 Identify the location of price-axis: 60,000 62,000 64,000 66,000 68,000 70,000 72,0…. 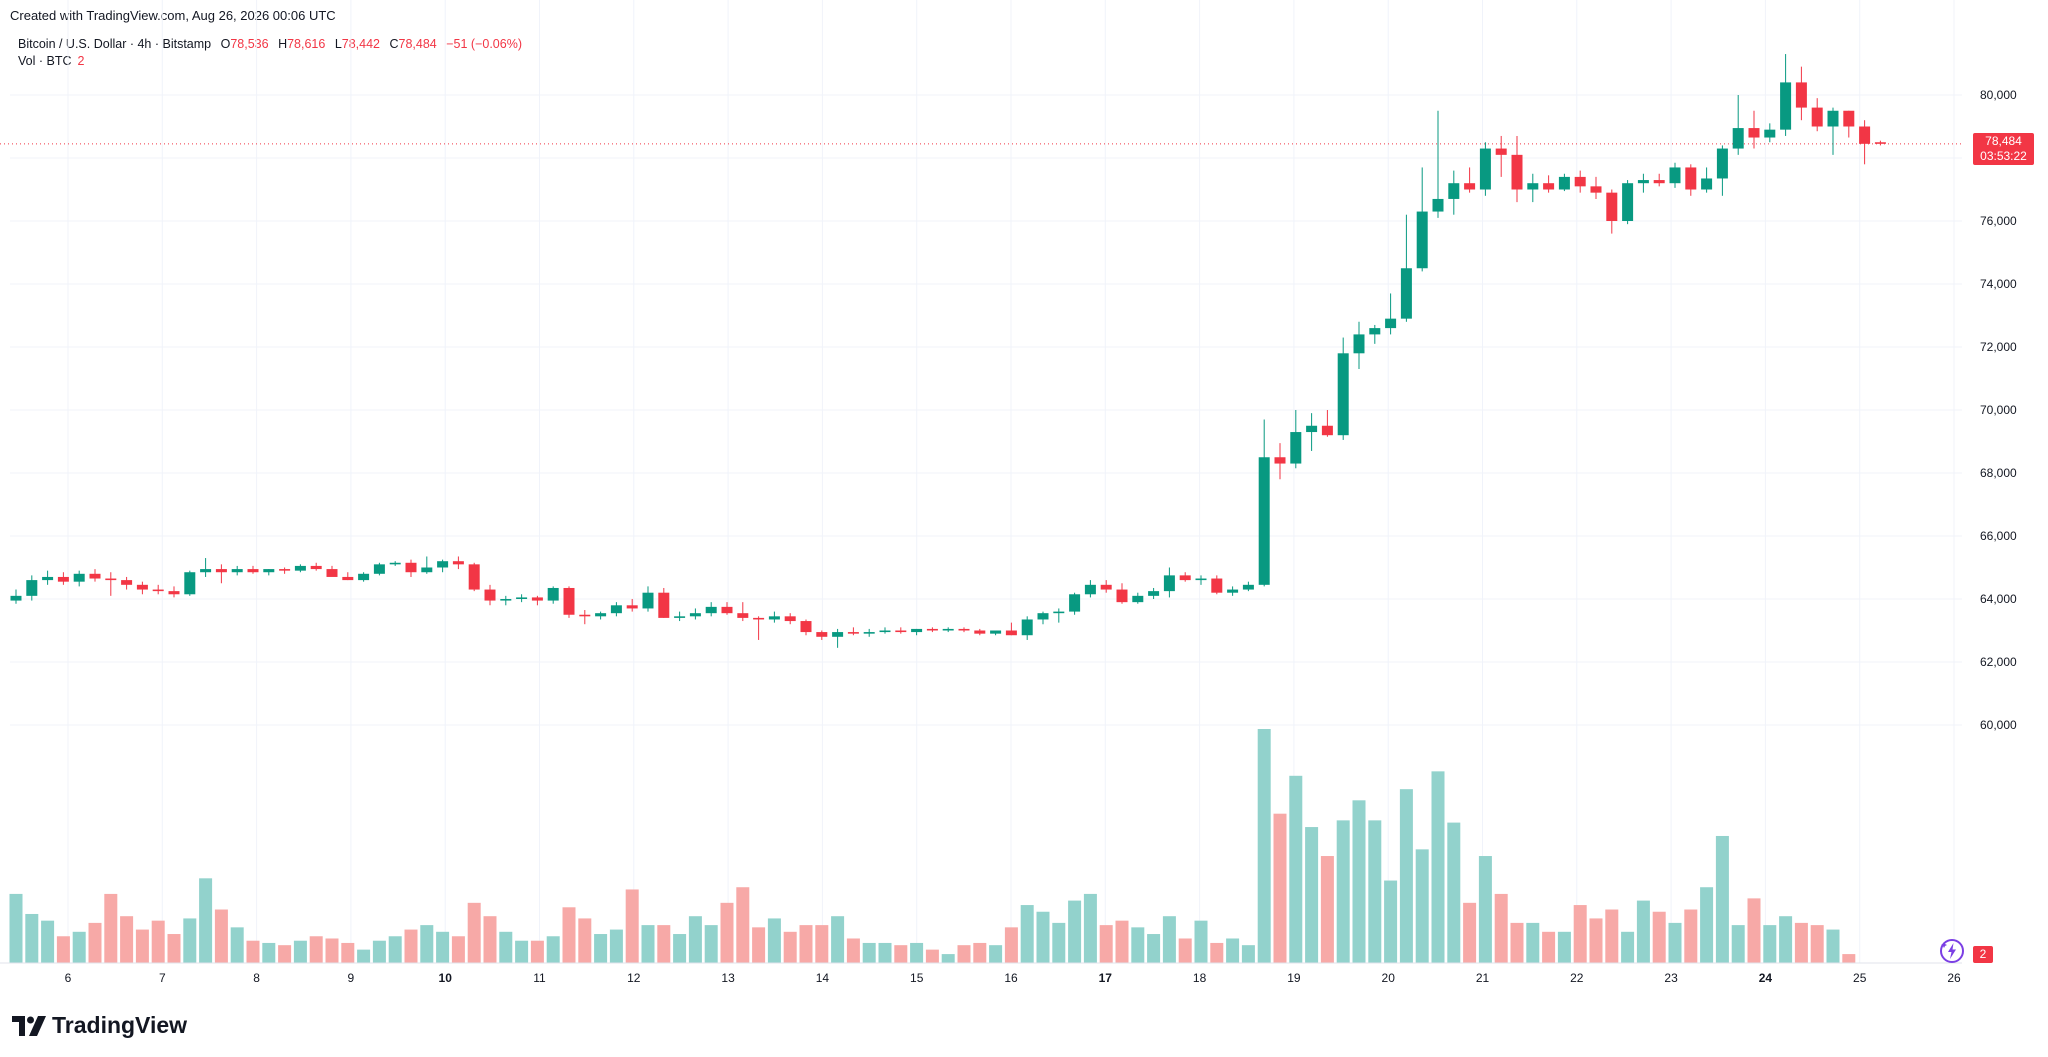
(1998, 410).